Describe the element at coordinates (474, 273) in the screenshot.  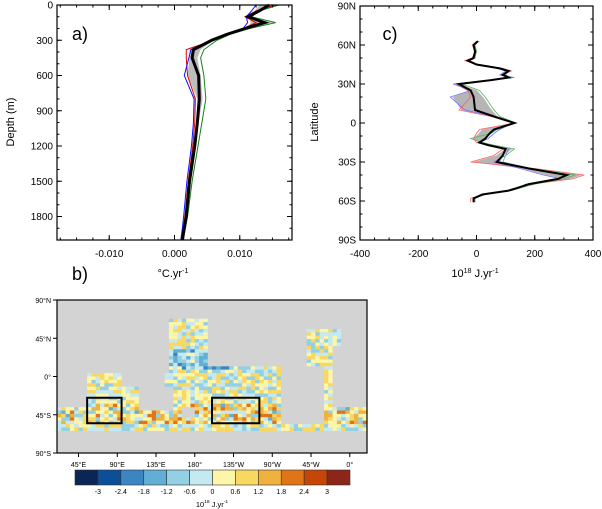
I see `xlabel-c: 1018 J.yr-1` at that location.